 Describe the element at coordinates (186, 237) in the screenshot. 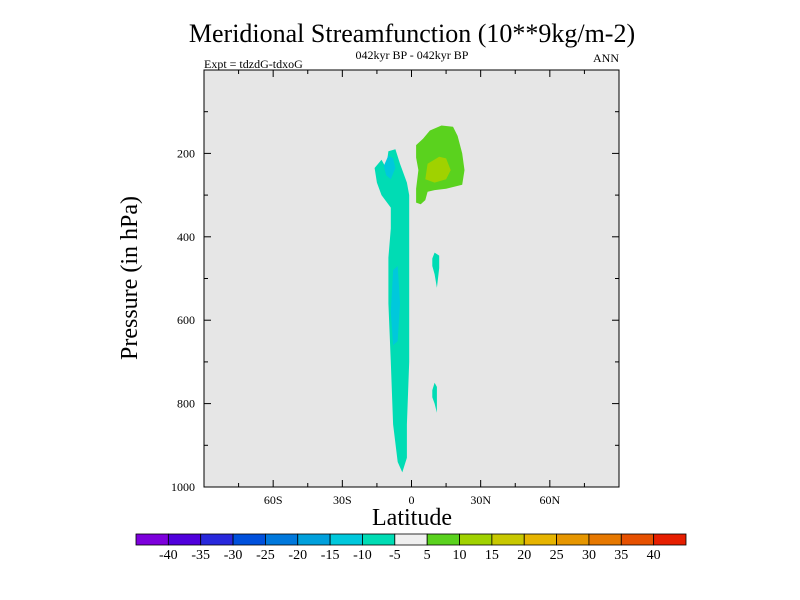

I see `y-tick-label: 400` at that location.